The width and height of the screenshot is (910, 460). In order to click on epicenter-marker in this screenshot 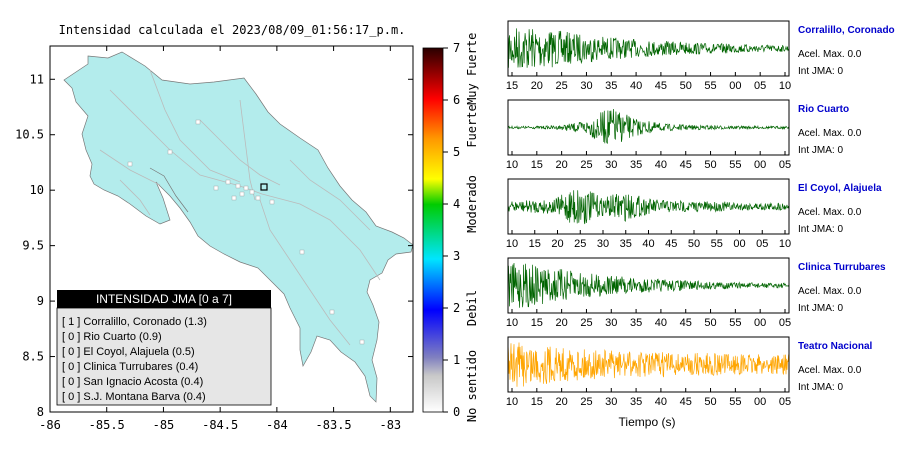, I will do `click(264, 187)`.